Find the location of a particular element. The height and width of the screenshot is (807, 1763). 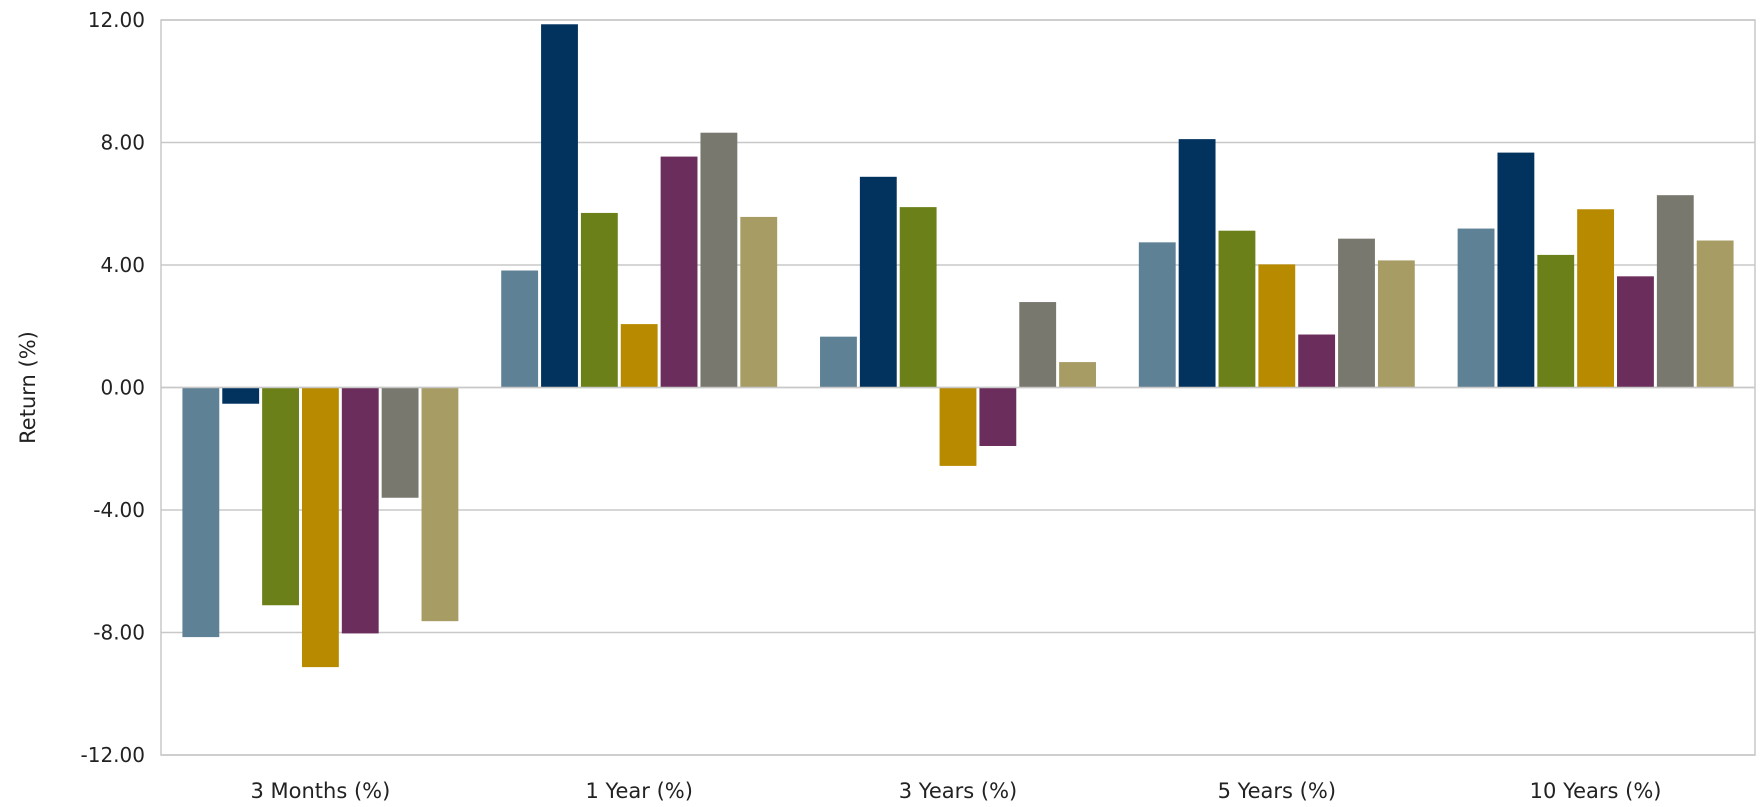

y-tick-label: -4.00 is located at coordinates (119, 510).